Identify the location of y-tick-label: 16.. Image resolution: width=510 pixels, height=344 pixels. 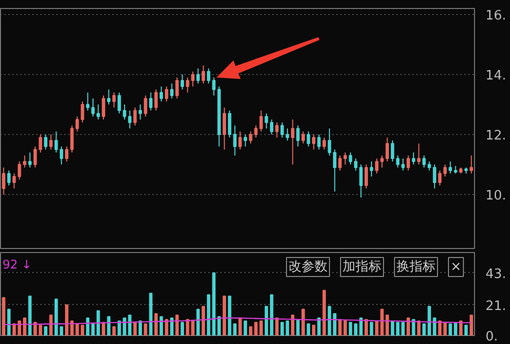
(496, 16).